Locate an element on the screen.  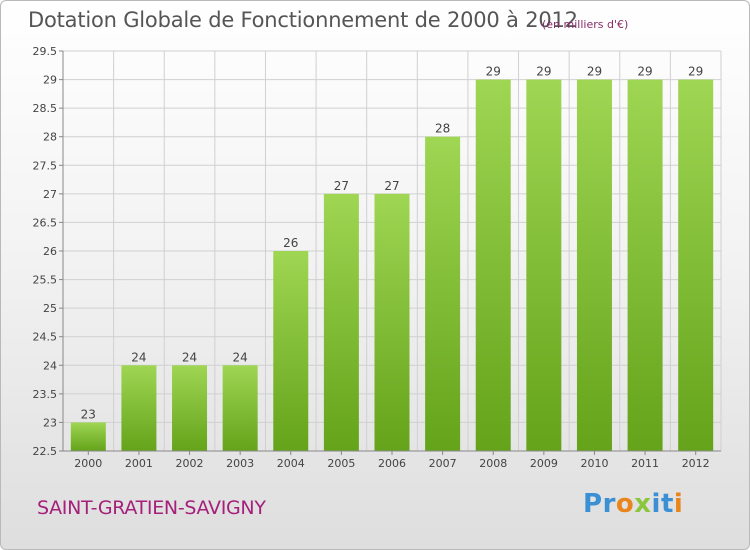
y-tick-label: 23.5 is located at coordinates (45, 394).